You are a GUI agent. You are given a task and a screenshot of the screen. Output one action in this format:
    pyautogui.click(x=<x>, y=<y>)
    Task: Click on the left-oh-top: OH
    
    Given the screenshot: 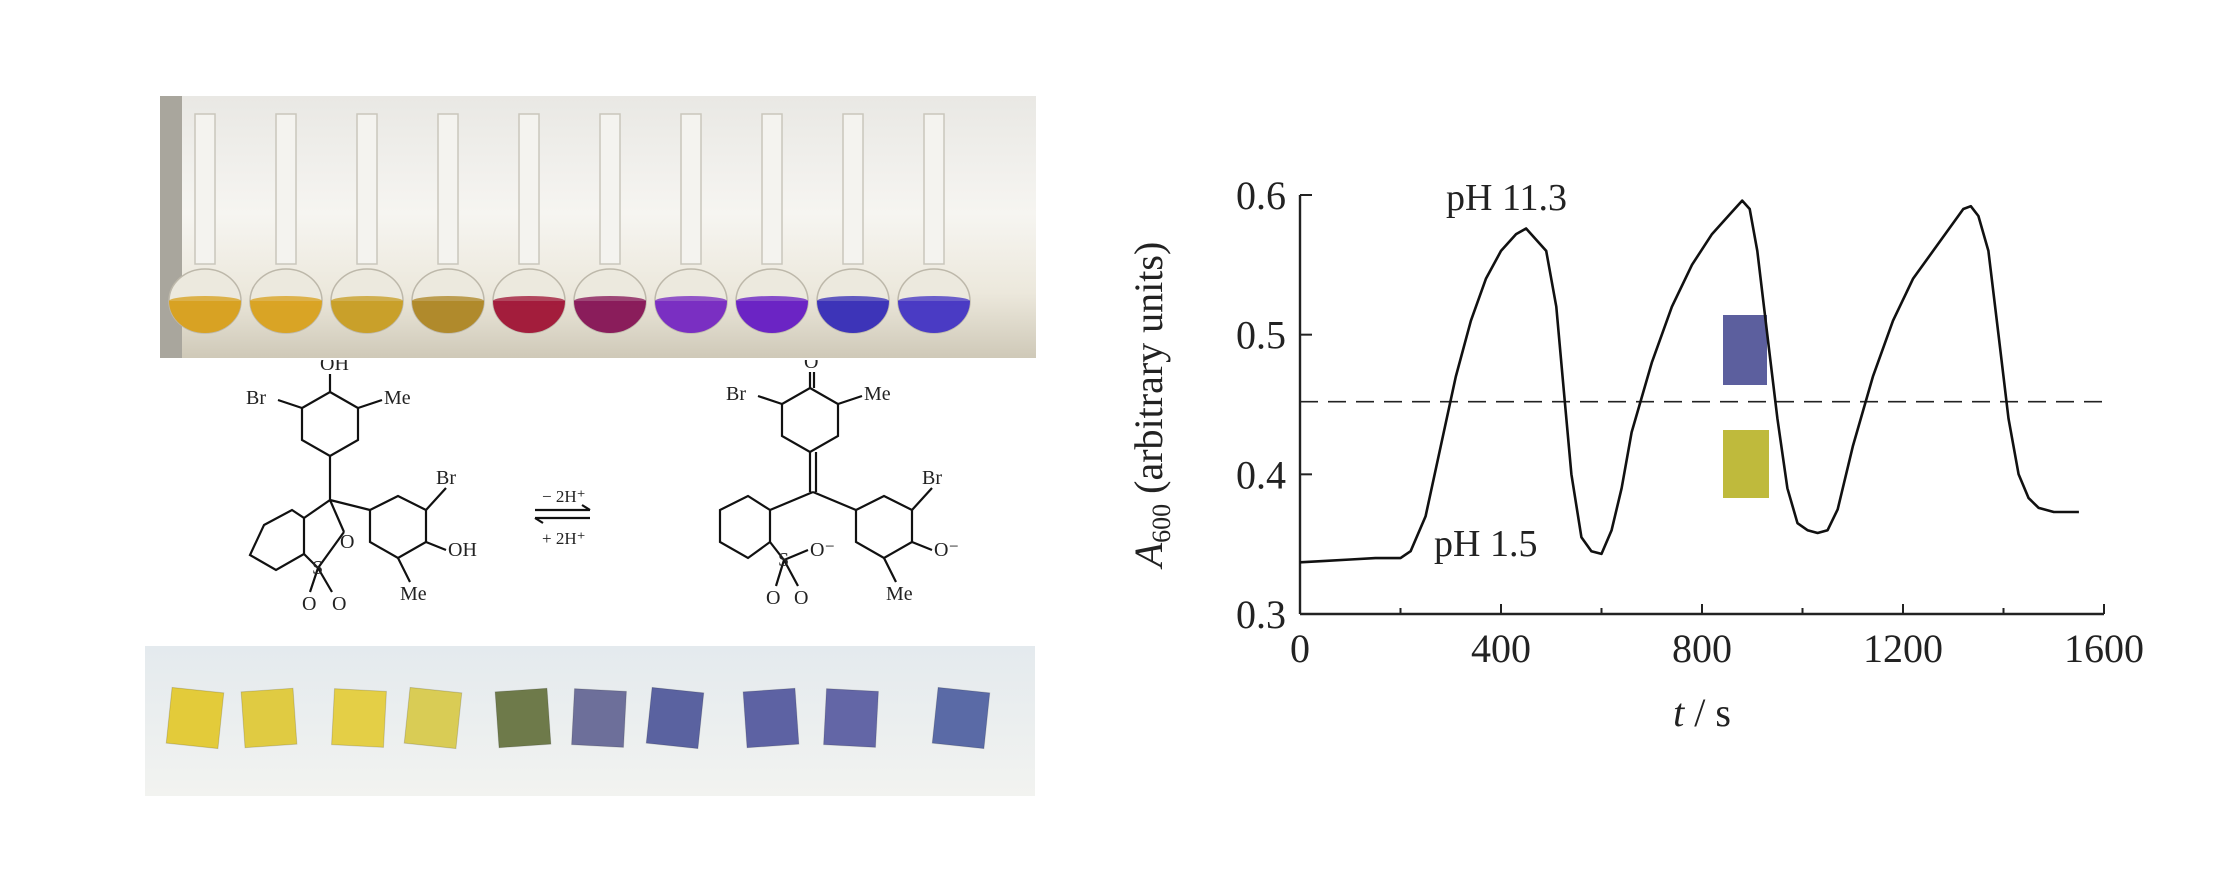 What is the action you would take?
    pyautogui.click(x=334, y=367)
    